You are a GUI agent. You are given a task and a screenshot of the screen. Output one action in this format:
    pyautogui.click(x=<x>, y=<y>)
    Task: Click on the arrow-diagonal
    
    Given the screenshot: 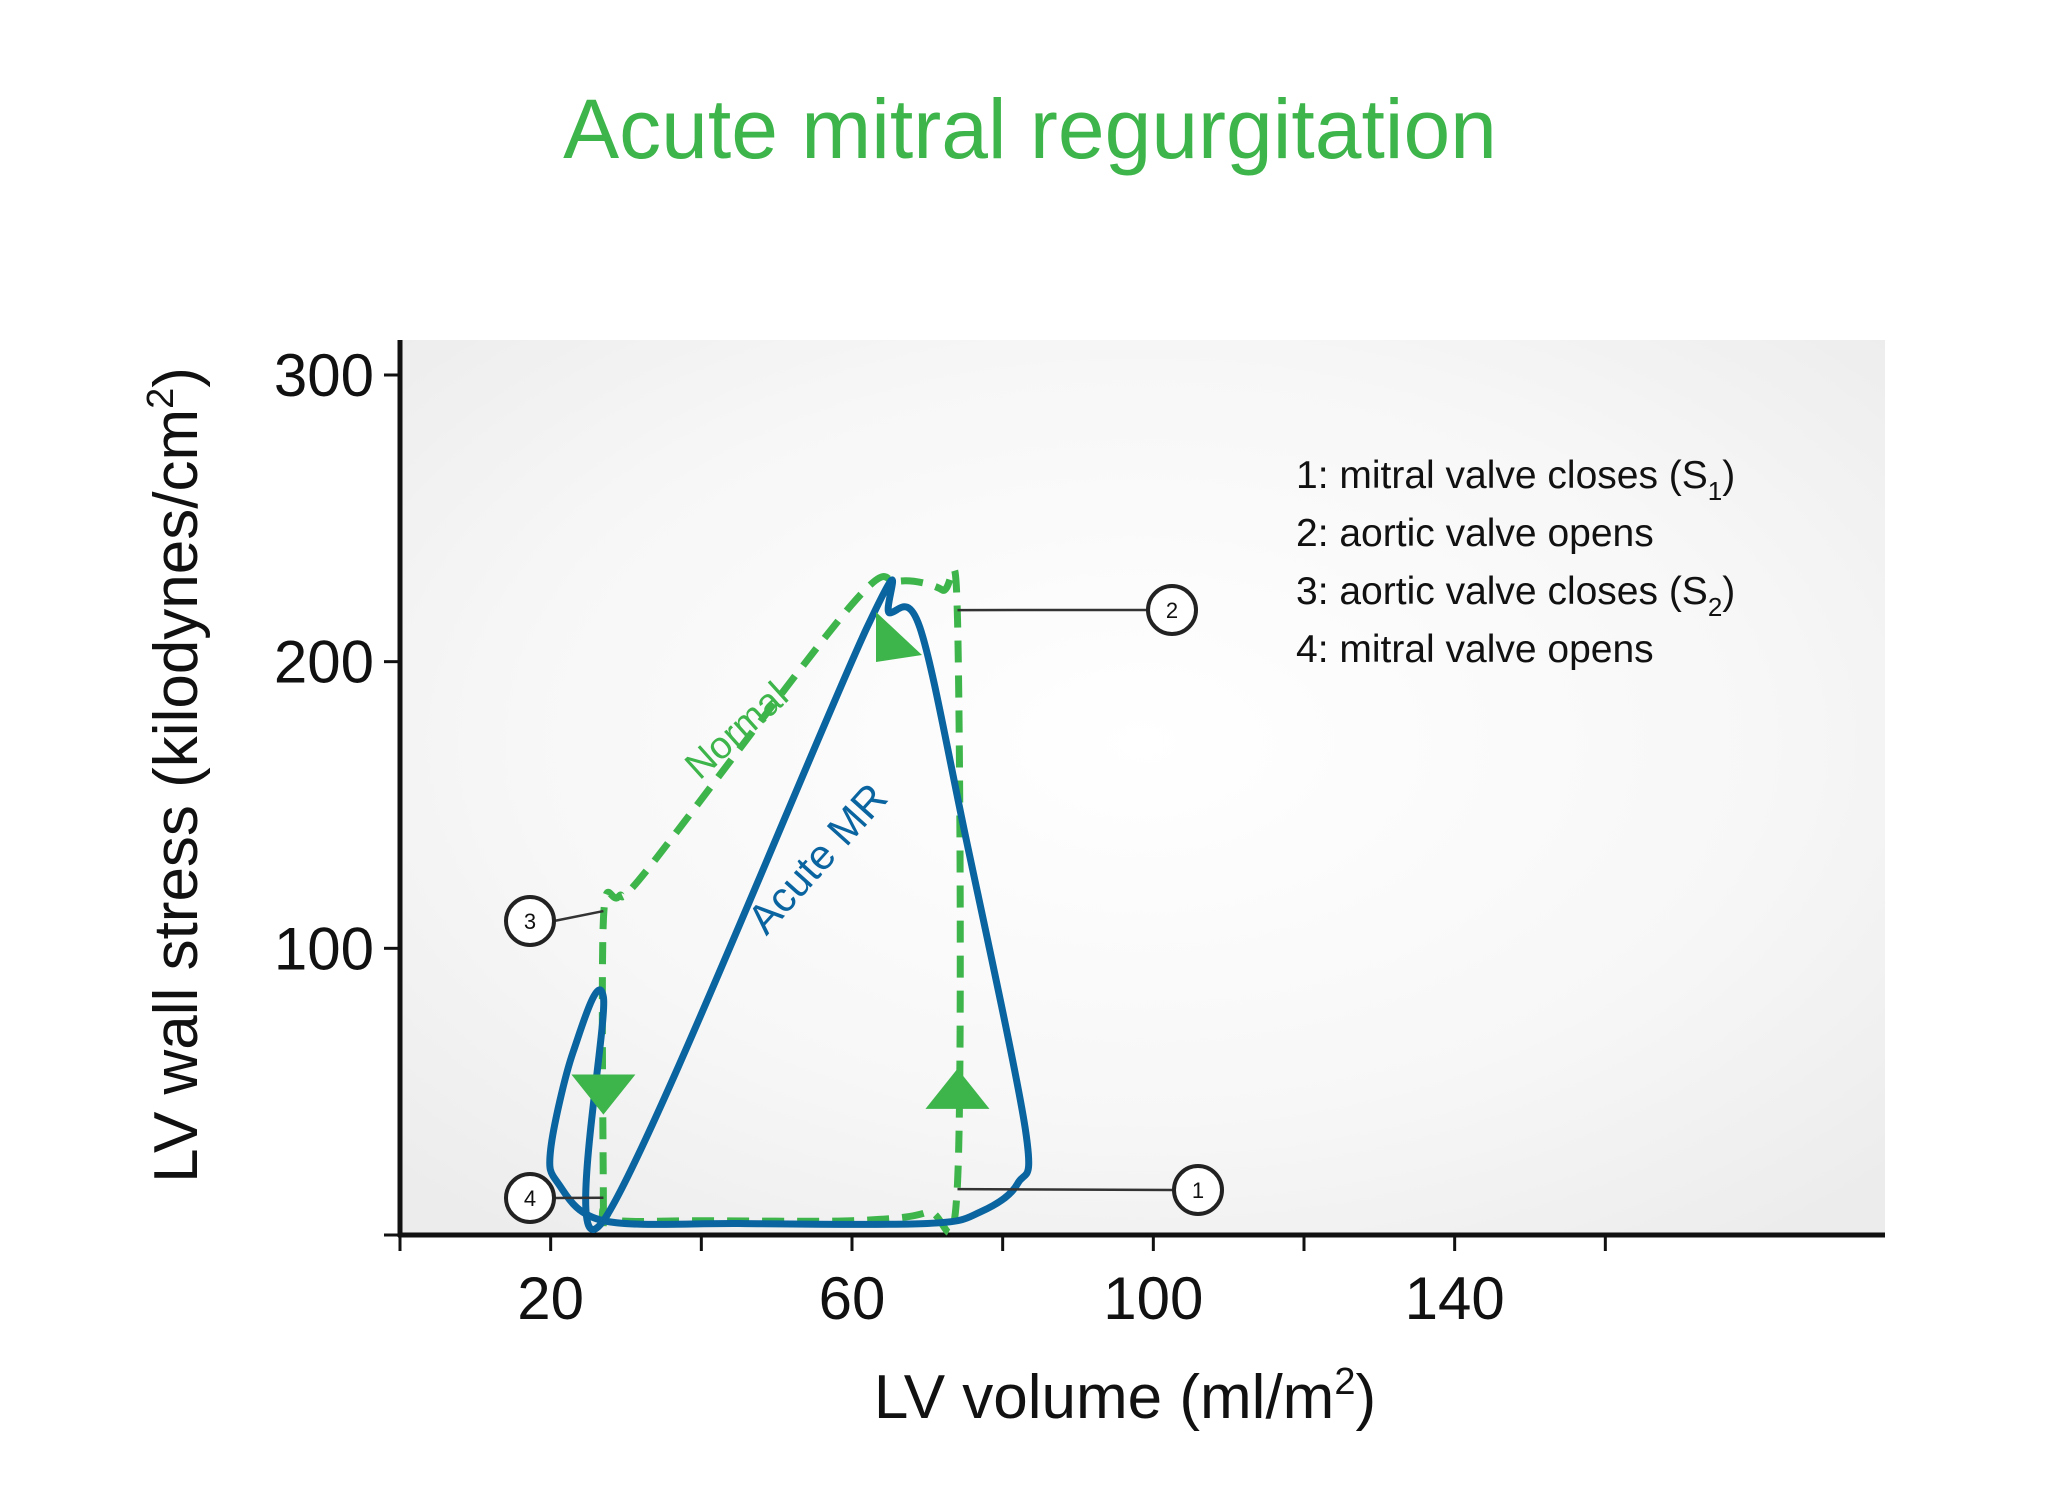 What is the action you would take?
    pyautogui.click(x=899, y=637)
    